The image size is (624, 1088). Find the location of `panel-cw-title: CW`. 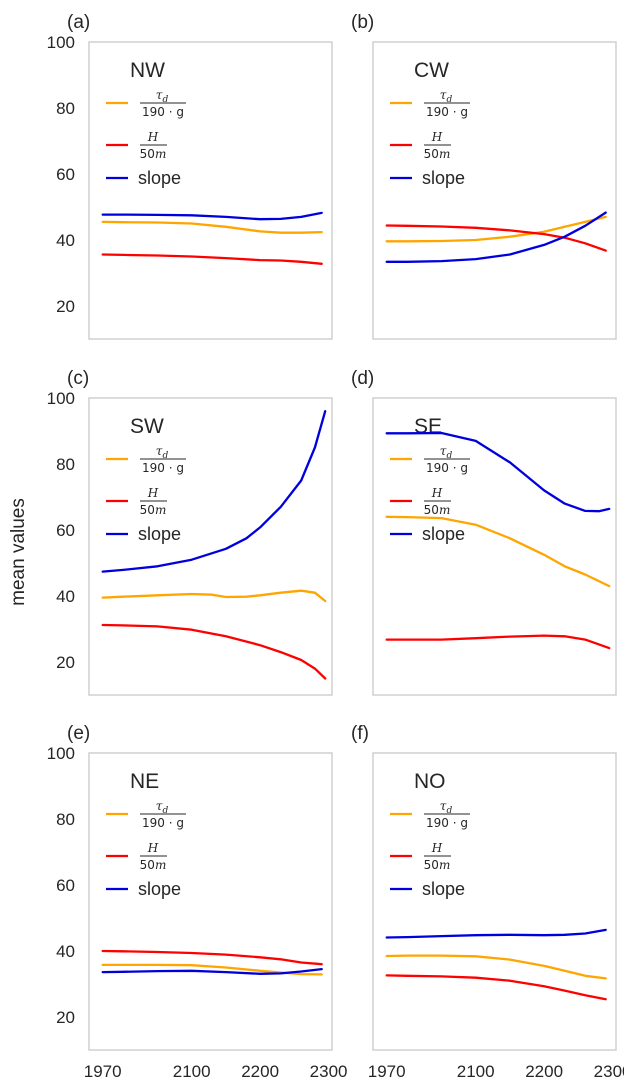

panel-cw-title: CW is located at coordinates (431, 70).